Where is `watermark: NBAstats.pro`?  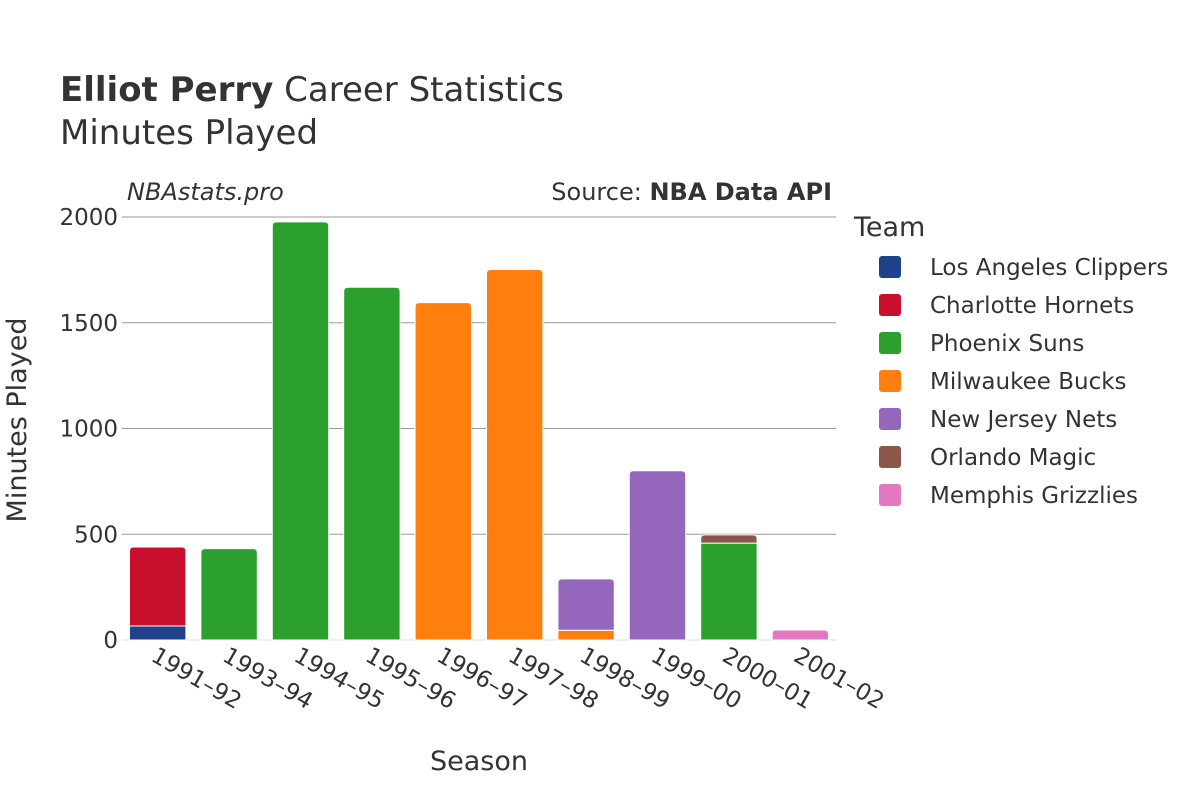
watermark: NBAstats.pro is located at coordinates (205, 192).